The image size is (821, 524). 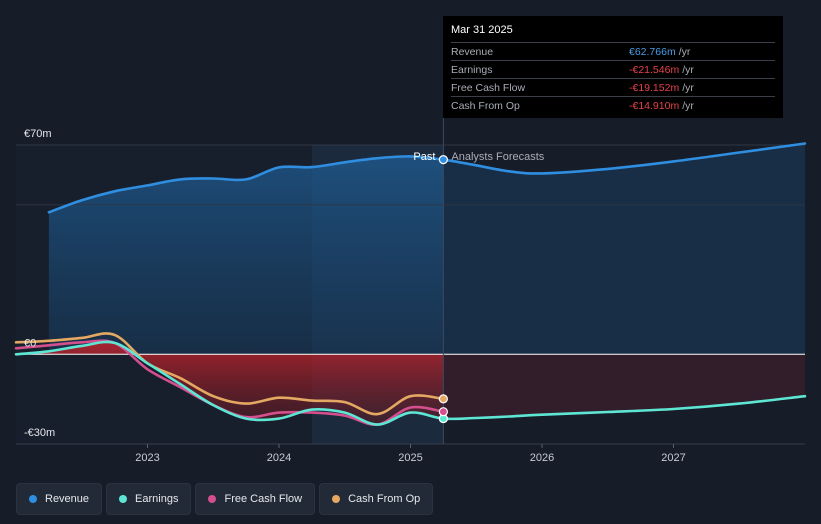 What do you see at coordinates (654, 105) in the screenshot?
I see `tooltip-value: -€14.910m` at bounding box center [654, 105].